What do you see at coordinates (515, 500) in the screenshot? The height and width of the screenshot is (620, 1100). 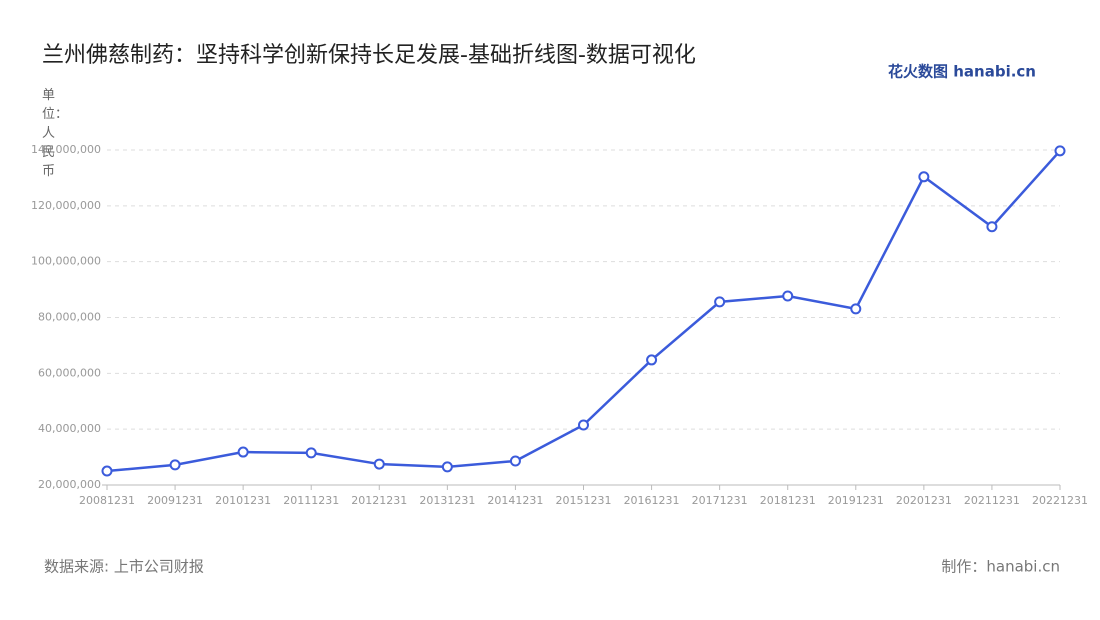 I see `x-tick-label: 20141231` at bounding box center [515, 500].